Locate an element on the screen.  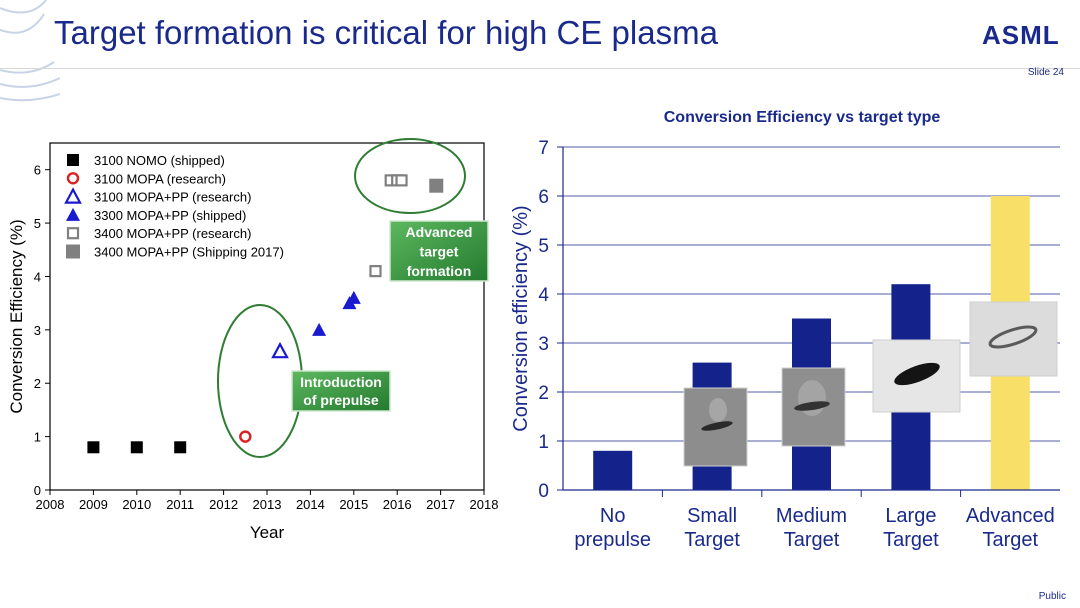
advanced-target-annotation-text: formation is located at coordinates (439, 271).